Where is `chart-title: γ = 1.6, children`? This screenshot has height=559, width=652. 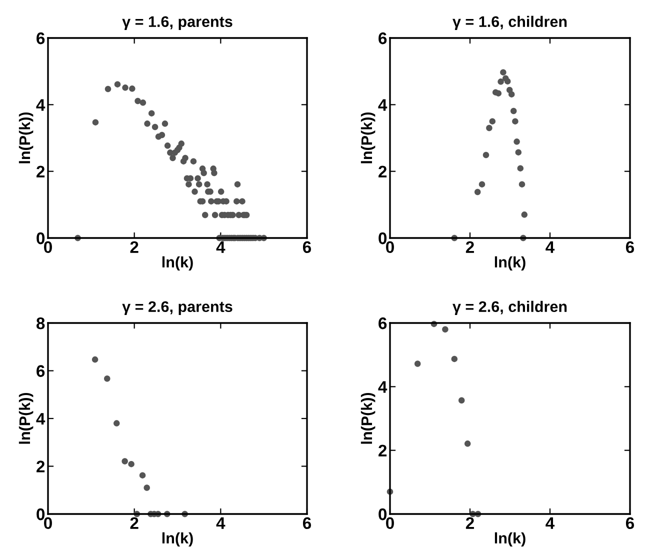
chart-title: γ = 1.6, children is located at coordinates (509, 23).